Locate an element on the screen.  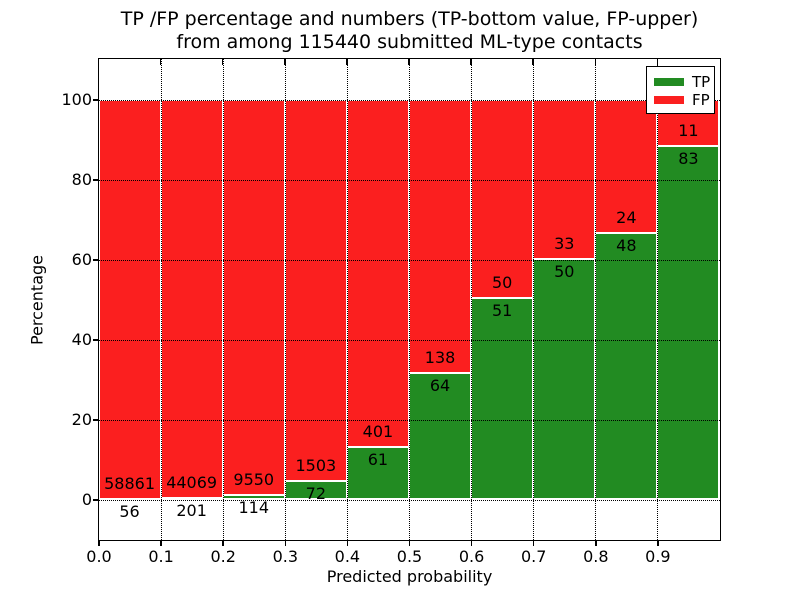
tp-count-label: 72 is located at coordinates (316, 494).